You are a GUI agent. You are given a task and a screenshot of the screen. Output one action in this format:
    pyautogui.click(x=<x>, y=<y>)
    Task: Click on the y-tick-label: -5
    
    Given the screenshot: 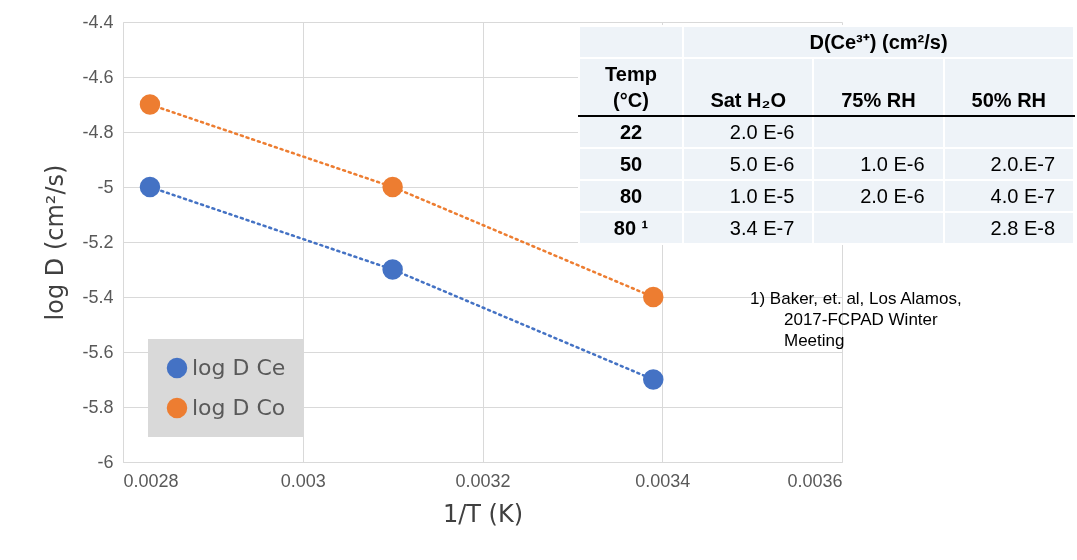 What is the action you would take?
    pyautogui.click(x=105, y=186)
    